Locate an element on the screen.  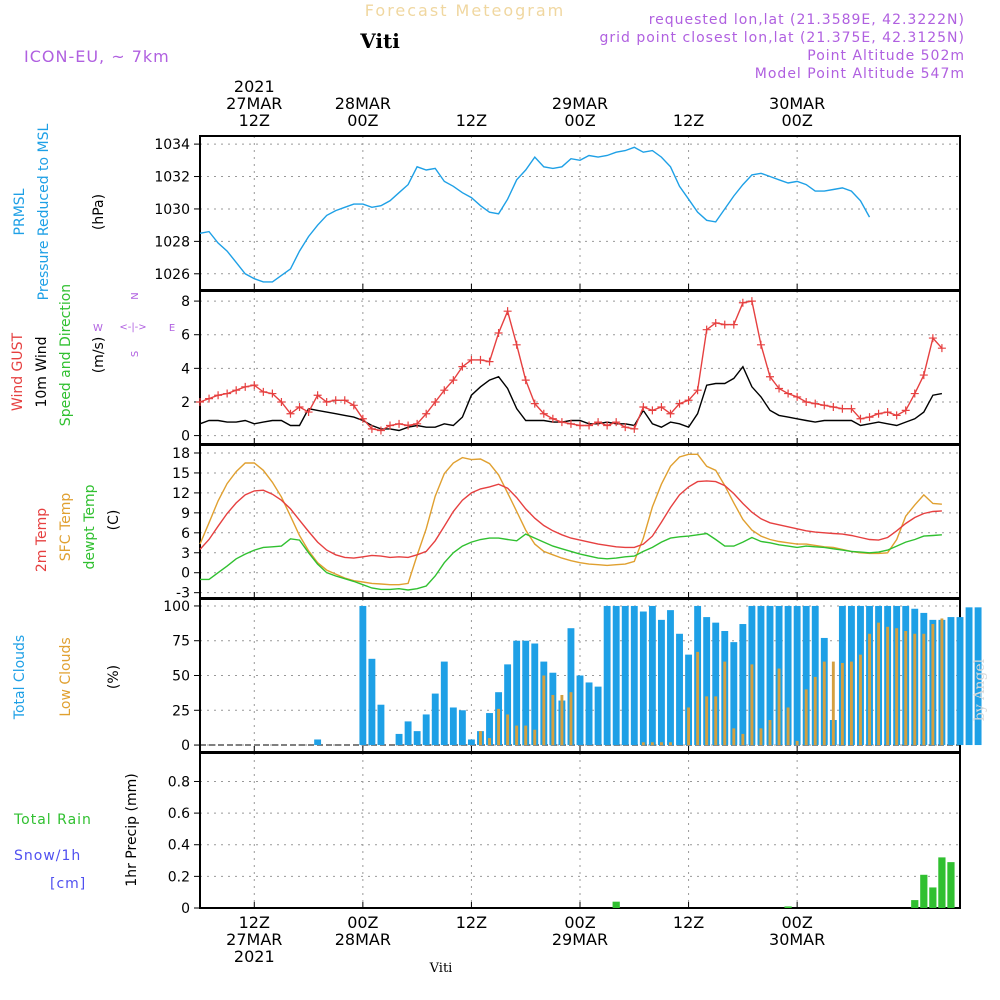
panel-precipitation: 0 0.2 0.4 0.6 0.8 is located at coordinates (564, 834).